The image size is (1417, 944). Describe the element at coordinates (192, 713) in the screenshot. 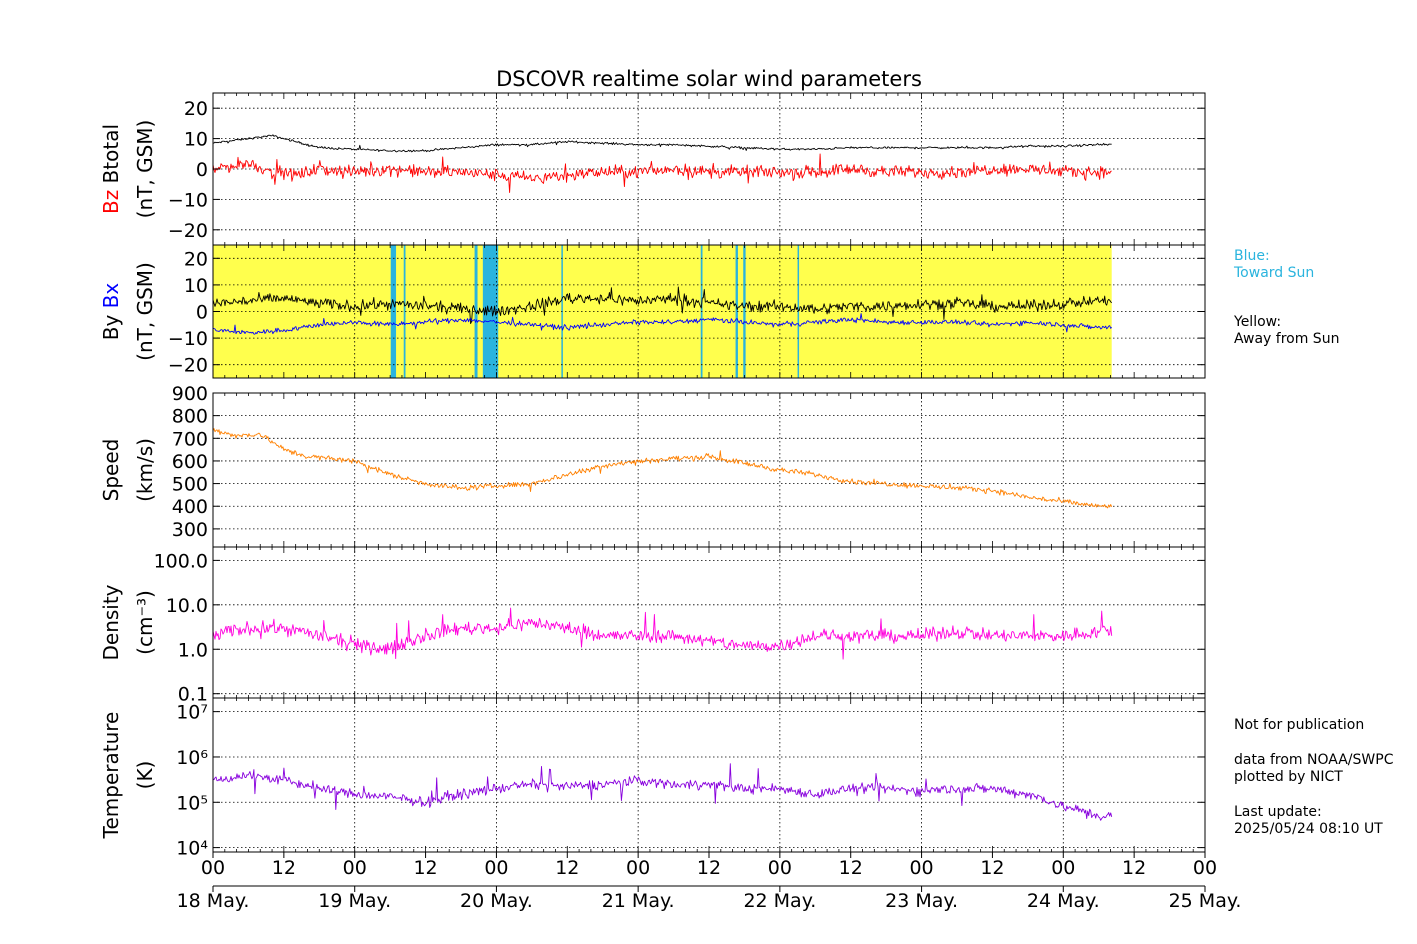

I see `y-tick-label: 10⁷` at that location.